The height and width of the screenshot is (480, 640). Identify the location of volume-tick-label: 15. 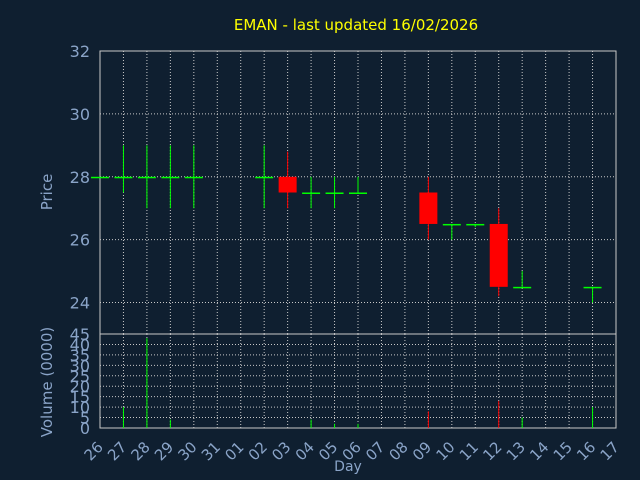
(80, 397).